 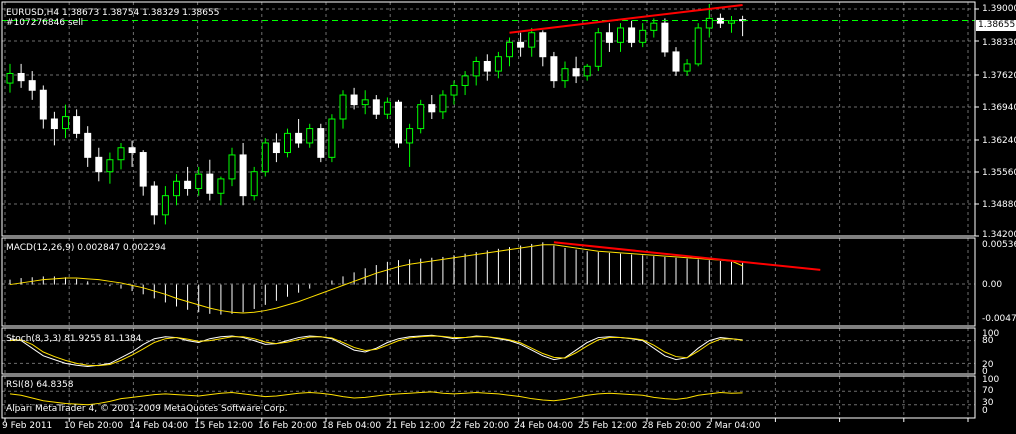 What do you see at coordinates (27, 426) in the screenshot?
I see `time-label: 9 Feb 2011` at bounding box center [27, 426].